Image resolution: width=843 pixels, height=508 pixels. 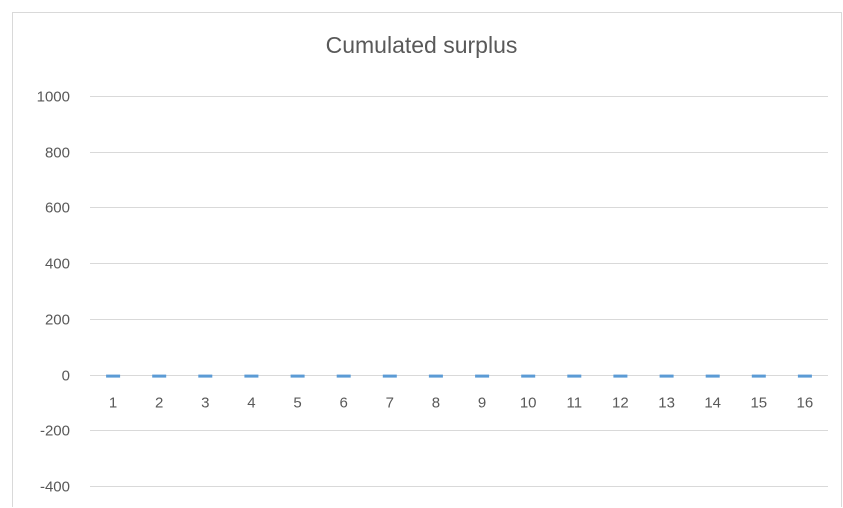 What do you see at coordinates (421, 45) in the screenshot?
I see `chart-title: Cumulated surplus` at bounding box center [421, 45].